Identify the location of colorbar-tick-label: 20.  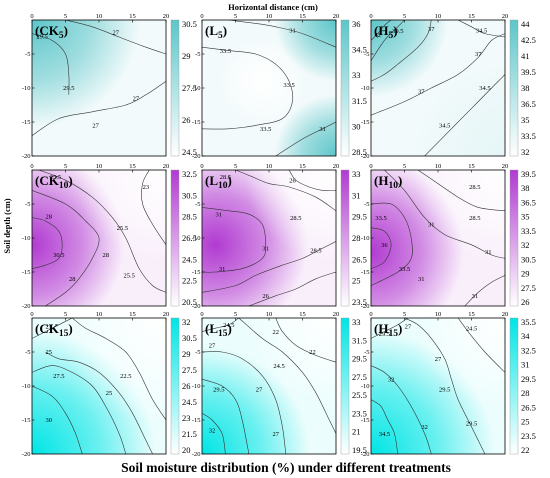
(186, 450).